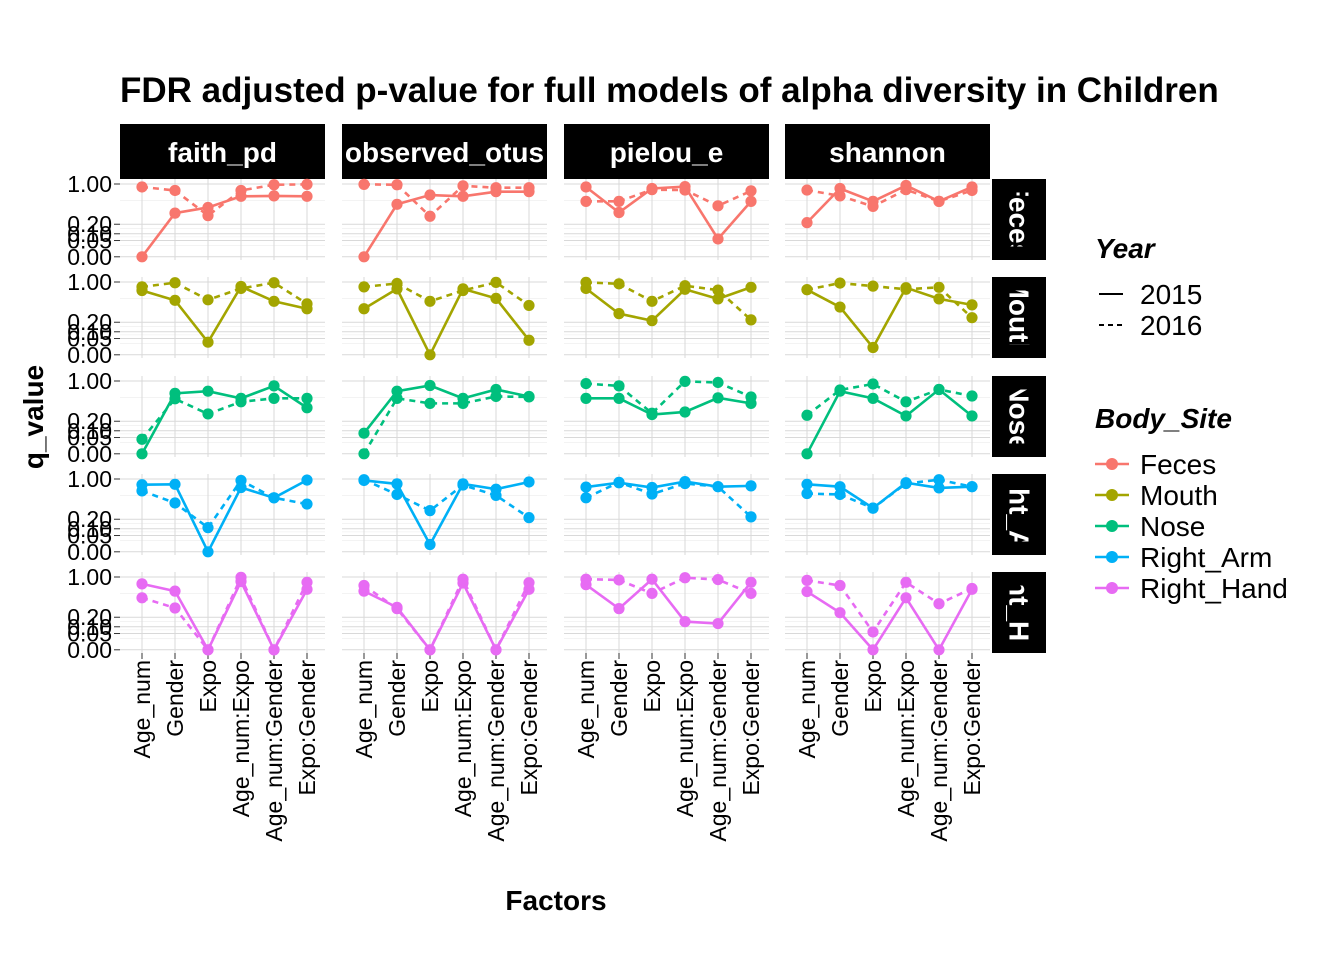 The height and width of the screenshot is (960, 1344). What do you see at coordinates (906, 738) in the screenshot?
I see `x-tick-label-shannon: Age_num:Expo` at bounding box center [906, 738].